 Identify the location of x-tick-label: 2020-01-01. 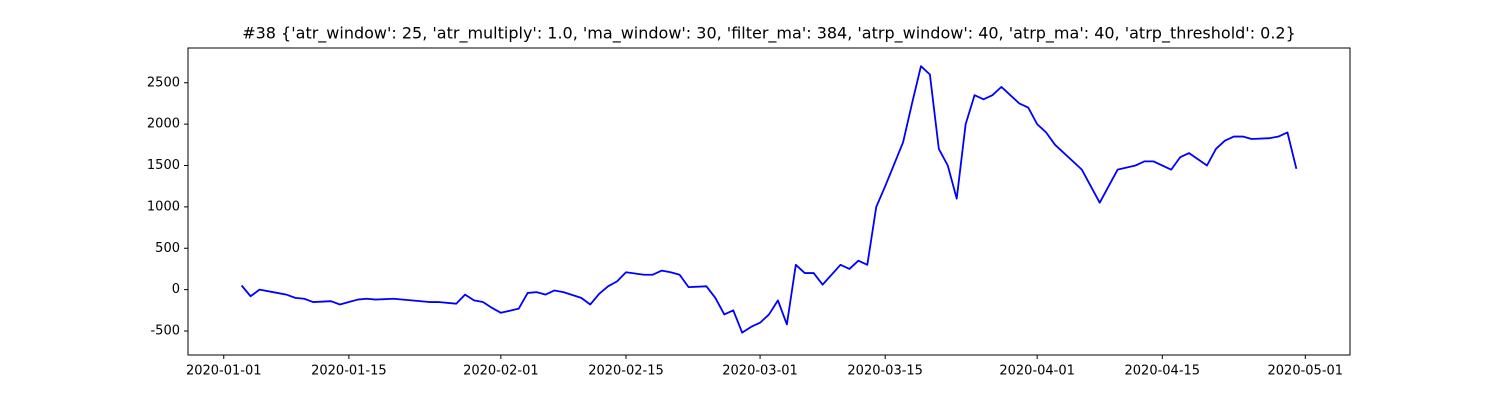
(224, 371).